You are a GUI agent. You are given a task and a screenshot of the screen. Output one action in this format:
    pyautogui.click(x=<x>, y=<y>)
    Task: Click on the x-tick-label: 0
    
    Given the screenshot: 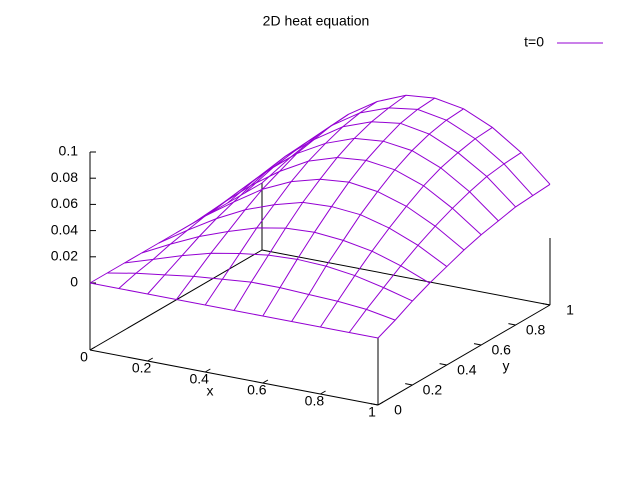 What is the action you would take?
    pyautogui.click(x=84, y=357)
    